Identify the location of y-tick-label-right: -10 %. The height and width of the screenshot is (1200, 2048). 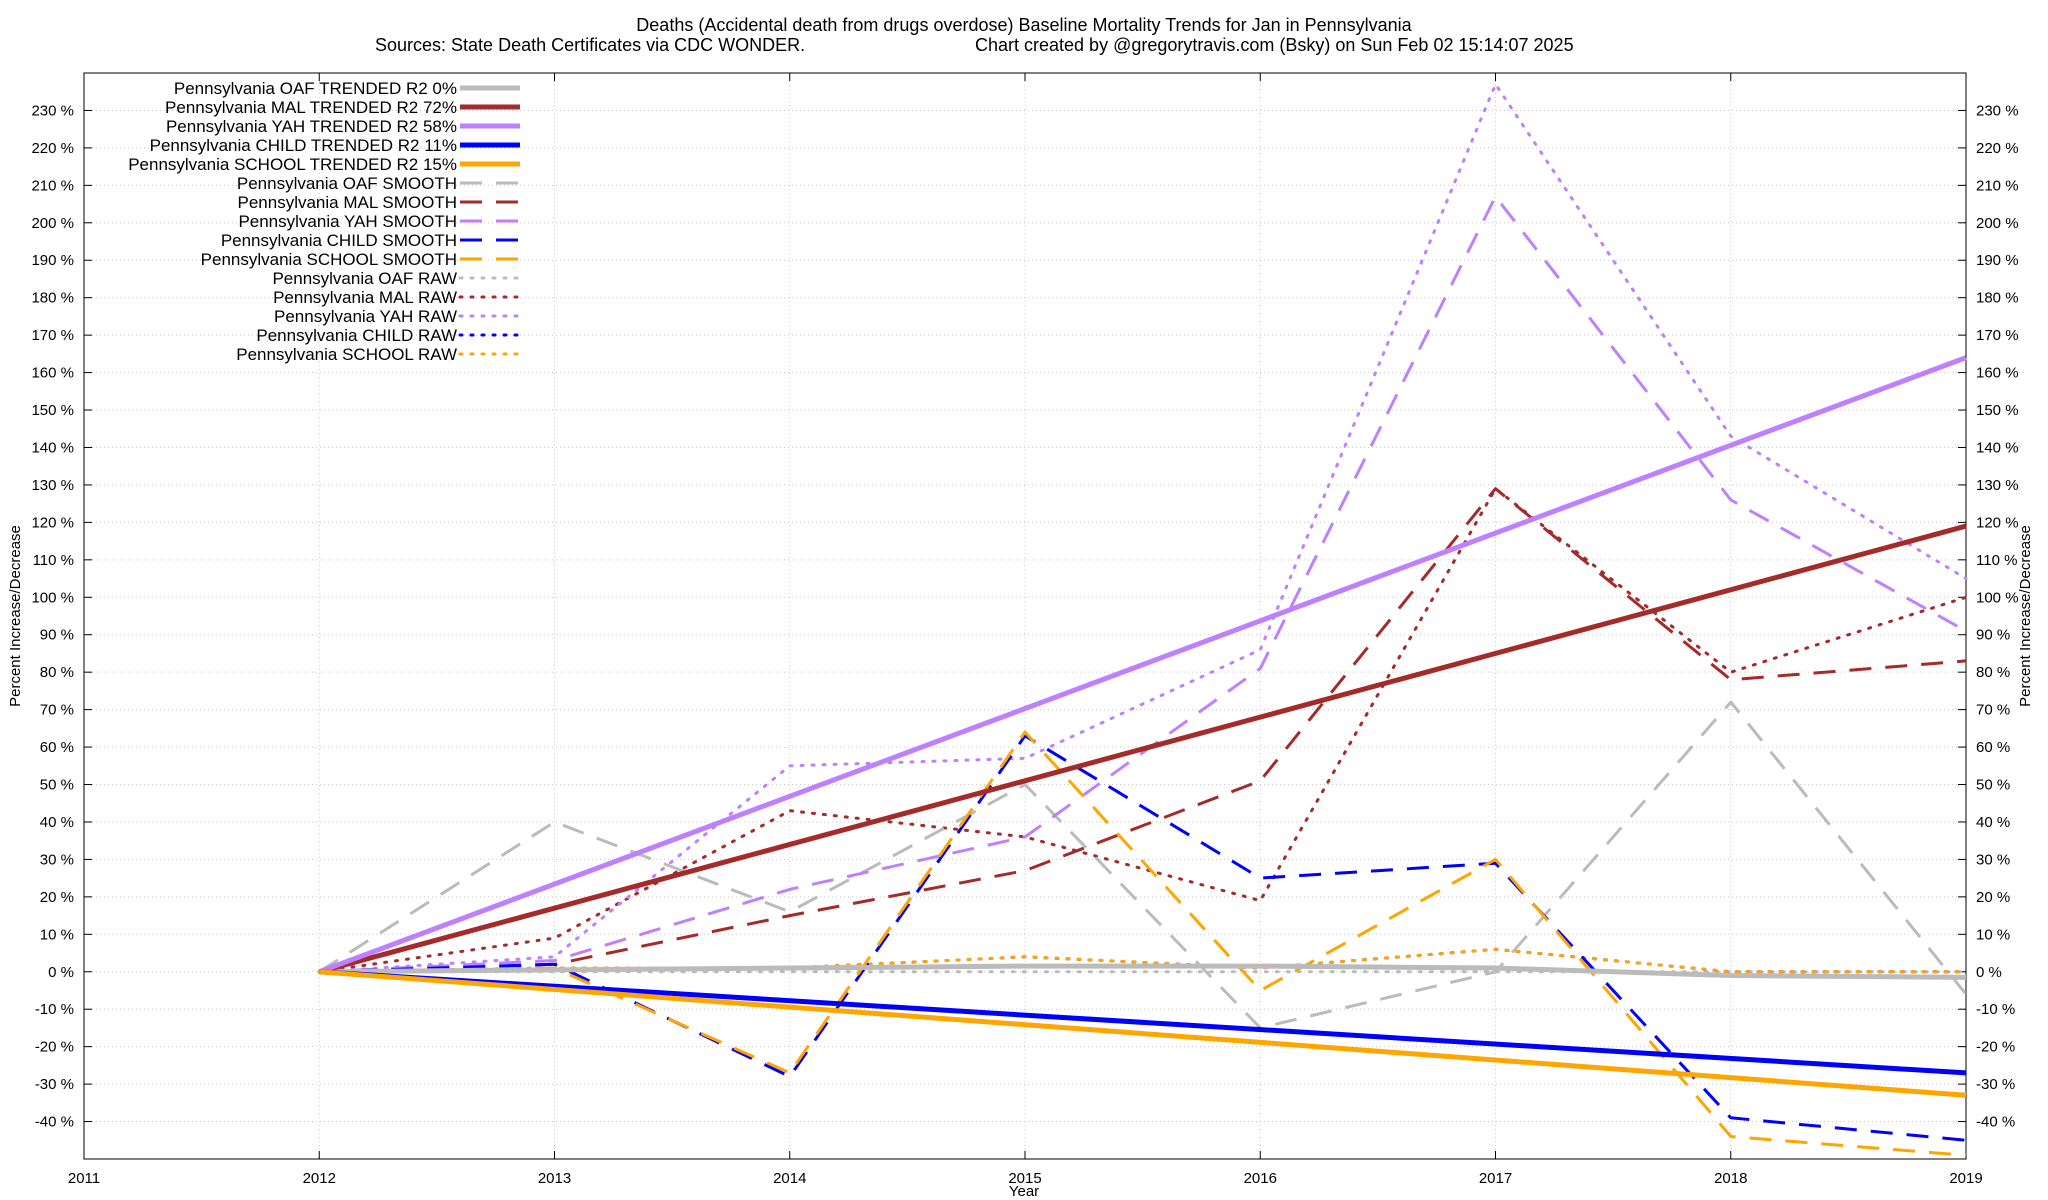
(1995, 1009).